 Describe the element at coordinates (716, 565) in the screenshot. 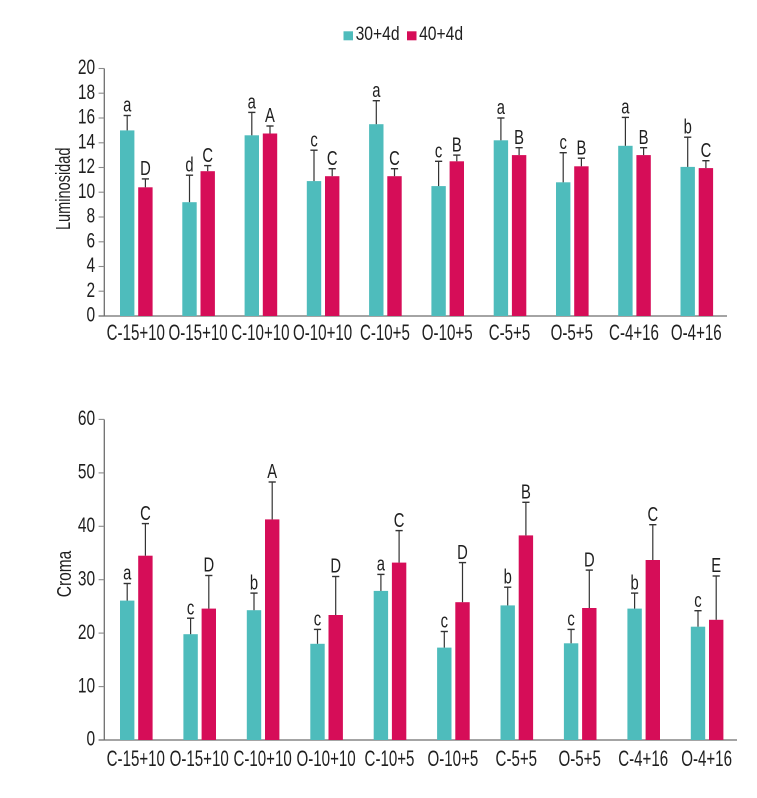

I see `svg-text: E` at that location.